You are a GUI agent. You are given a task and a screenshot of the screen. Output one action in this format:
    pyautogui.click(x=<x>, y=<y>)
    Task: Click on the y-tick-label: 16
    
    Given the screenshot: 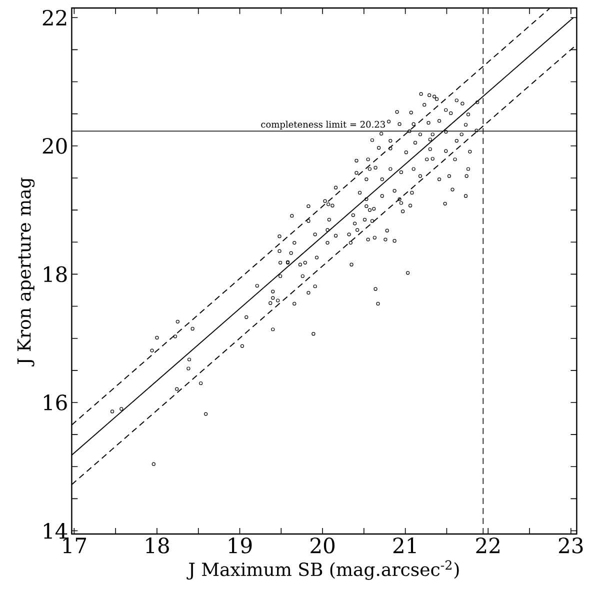 What is the action you would take?
    pyautogui.click(x=55, y=402)
    